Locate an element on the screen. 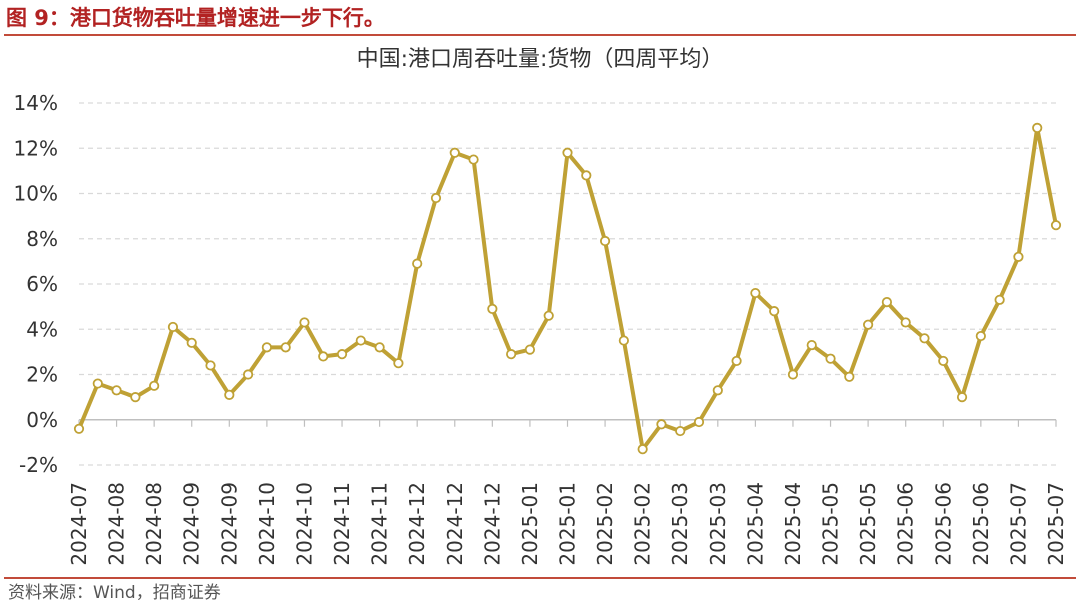 The height and width of the screenshot is (608, 1080). y-tick-label: 10% is located at coordinates (36, 194).